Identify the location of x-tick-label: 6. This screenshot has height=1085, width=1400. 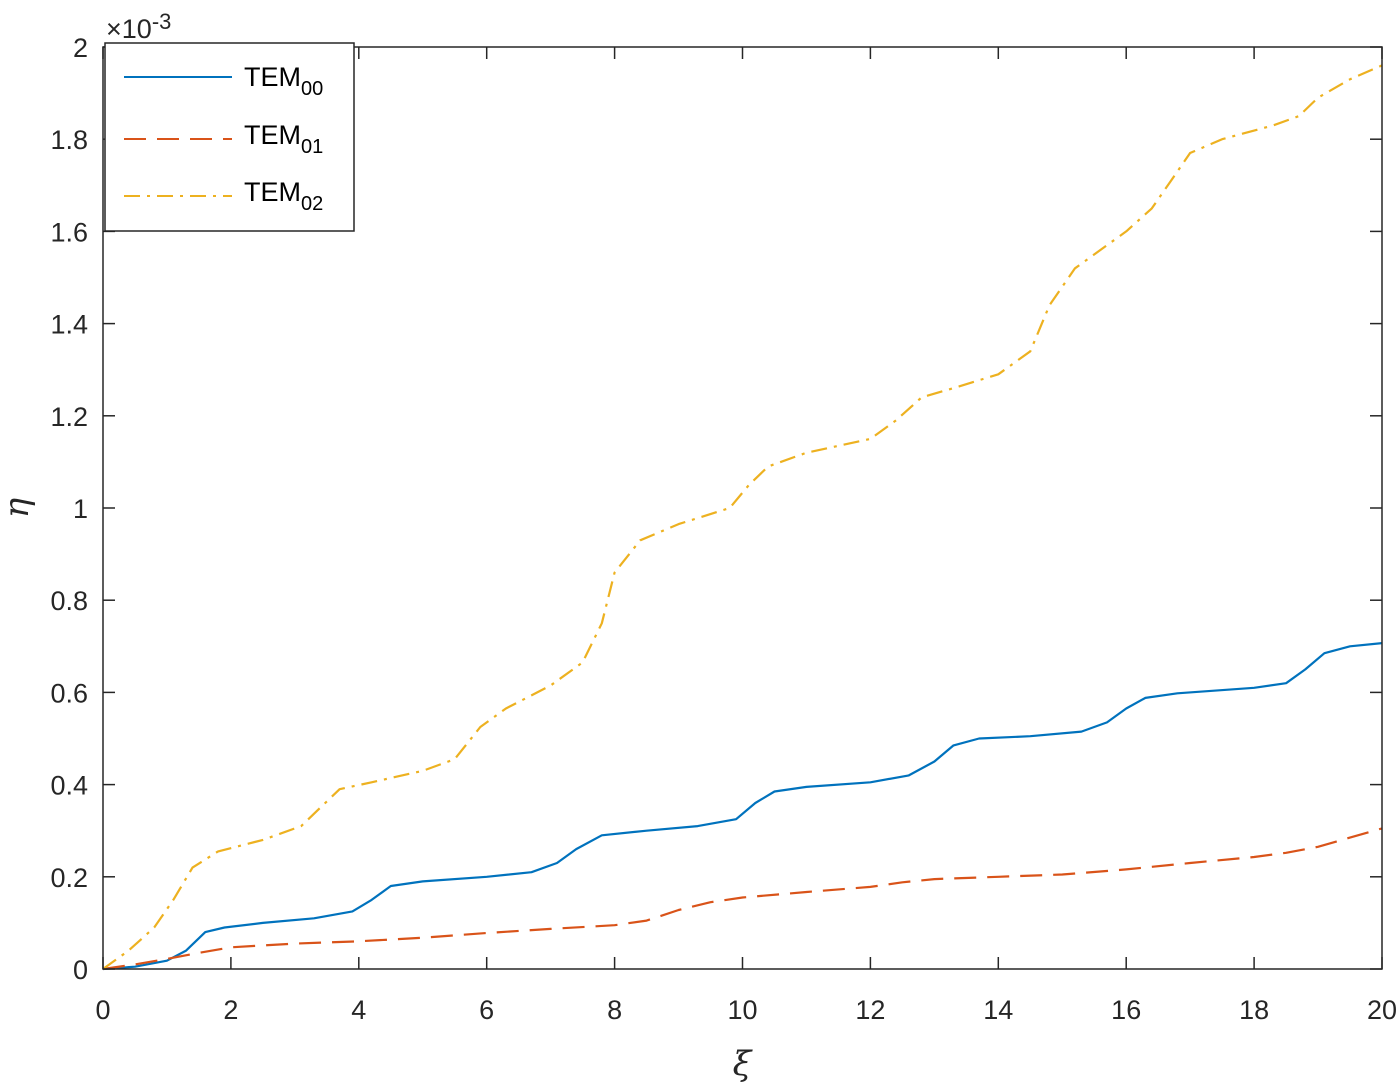
(486, 1010).